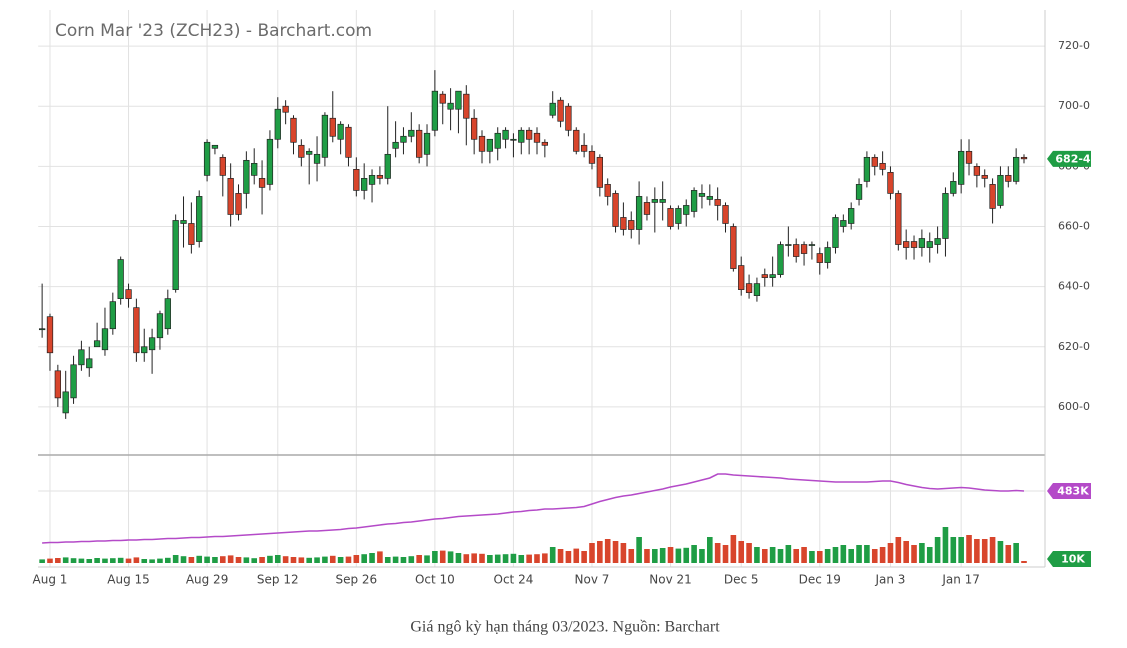 Image resolution: width=1127 pixels, height=648 pixels. Describe the element at coordinates (50, 580) in the screenshot. I see `x-tick-label: Aug 1` at that location.